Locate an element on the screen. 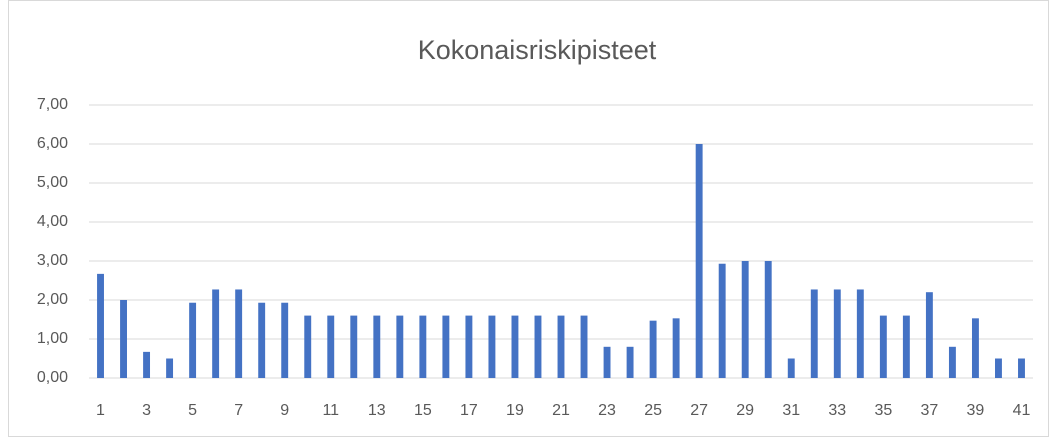 This screenshot has width=1052, height=437. x-tick-label: 3 is located at coordinates (146, 410).